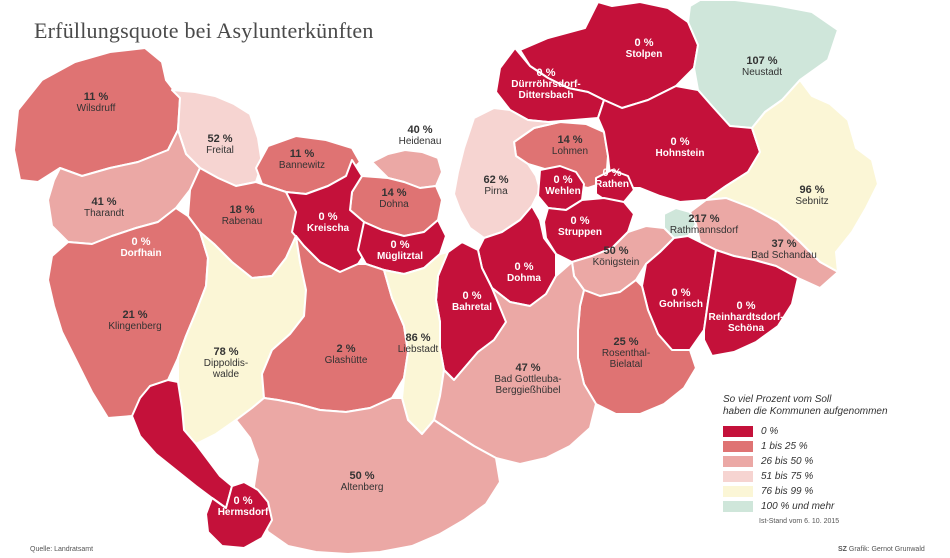 The height and width of the screenshot is (558, 950). What do you see at coordinates (569, 140) in the screenshot?
I see `pct-label-lohmen: 14 %` at bounding box center [569, 140].